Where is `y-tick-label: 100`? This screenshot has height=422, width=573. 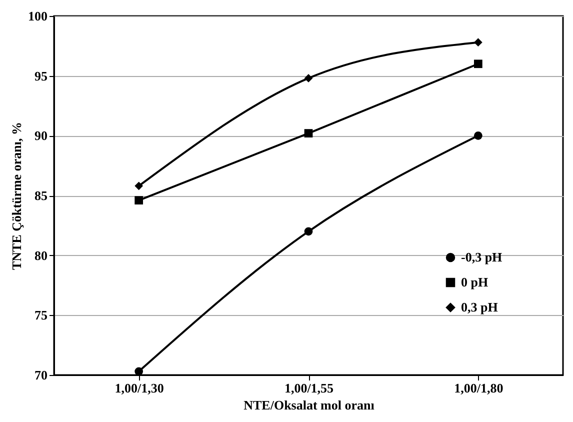
y-tick-label: 100 is located at coordinates (38, 16).